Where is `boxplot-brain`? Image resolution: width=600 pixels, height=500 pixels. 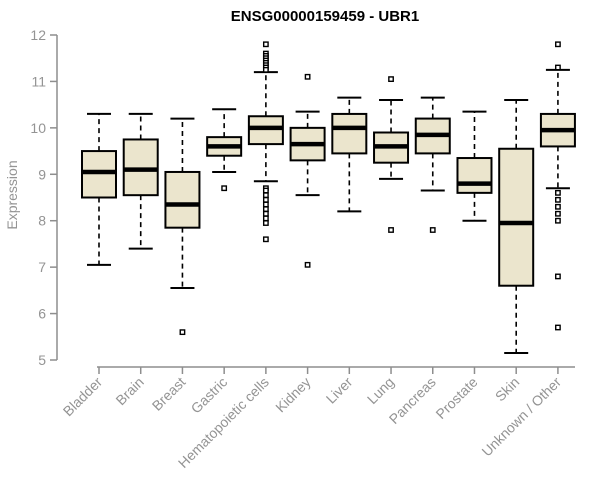 boxplot-brain is located at coordinates (140, 181).